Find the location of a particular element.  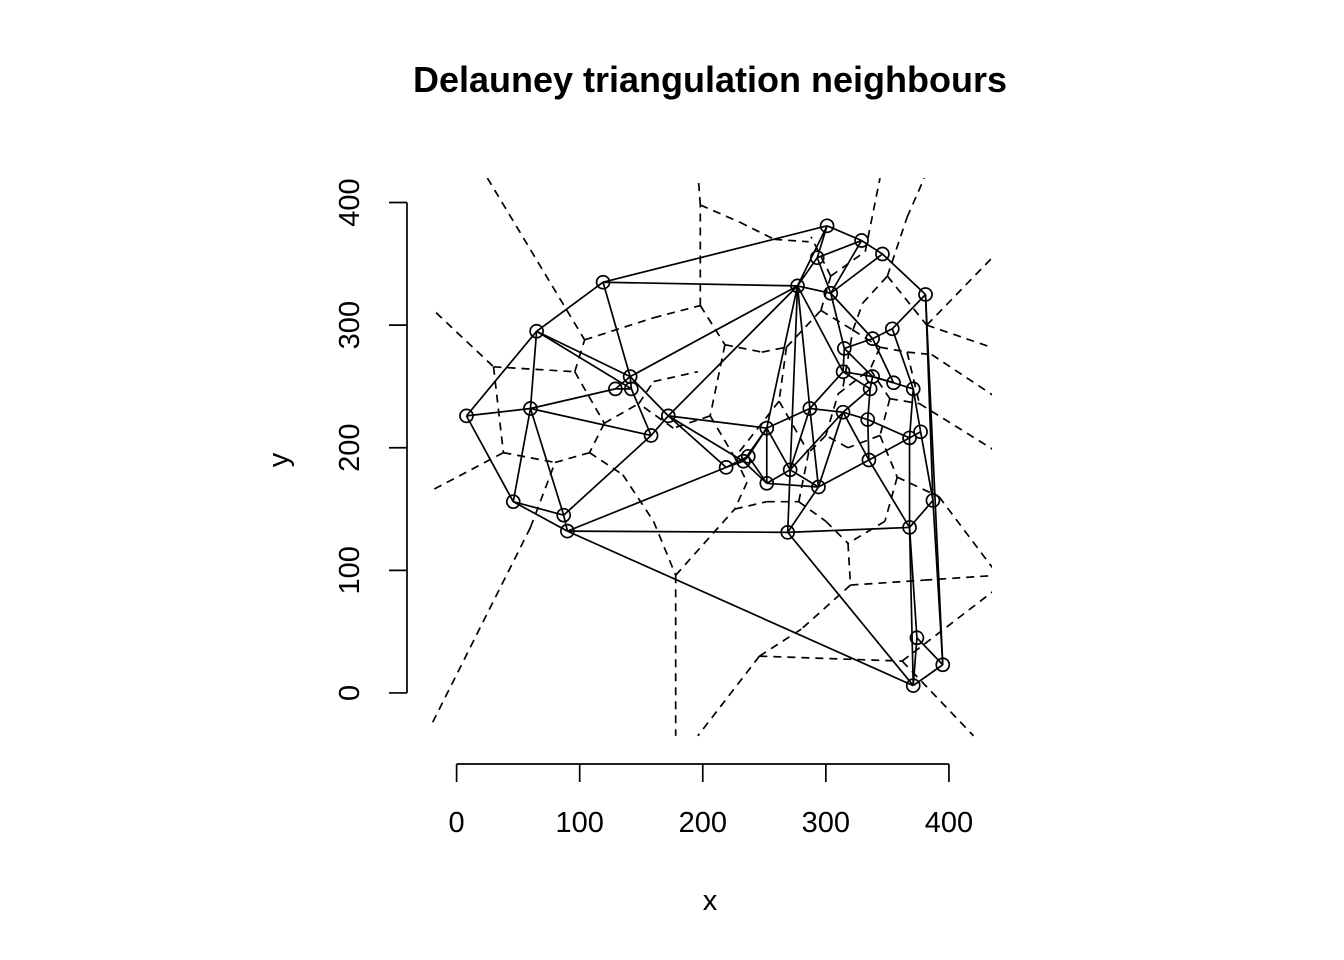

x-axis-label: x is located at coordinates (710, 901).